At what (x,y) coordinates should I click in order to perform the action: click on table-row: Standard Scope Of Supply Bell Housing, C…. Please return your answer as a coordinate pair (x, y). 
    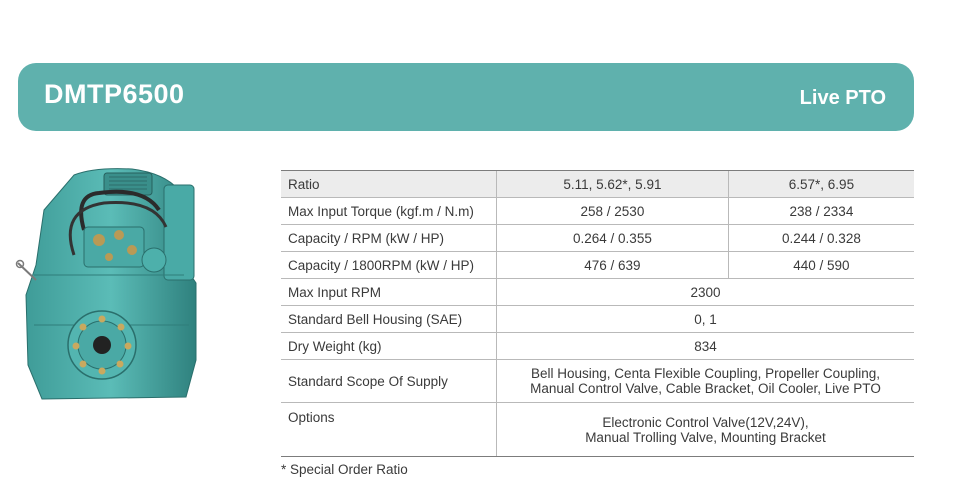
    Looking at the image, I should click on (597, 381).